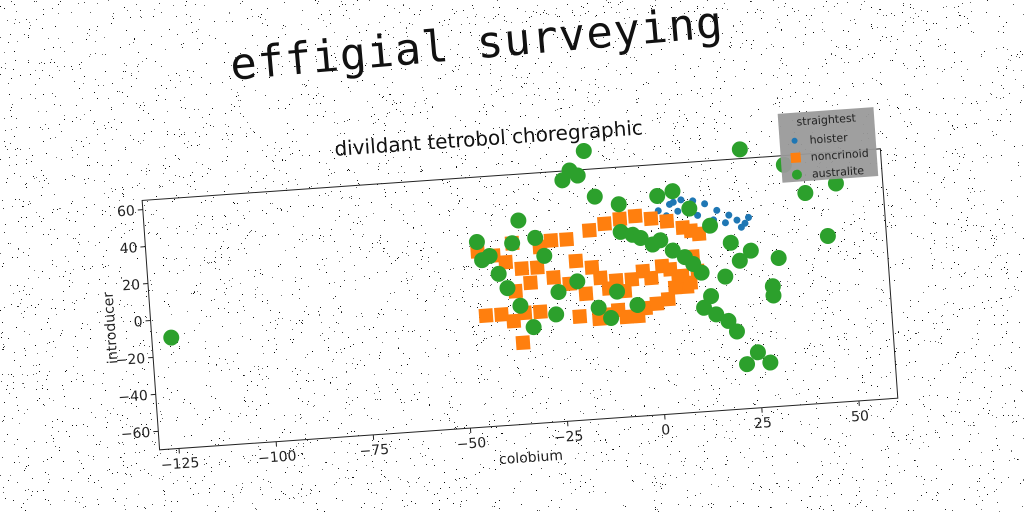  I want to click on y-axis-label: introducer, so click(110, 327).